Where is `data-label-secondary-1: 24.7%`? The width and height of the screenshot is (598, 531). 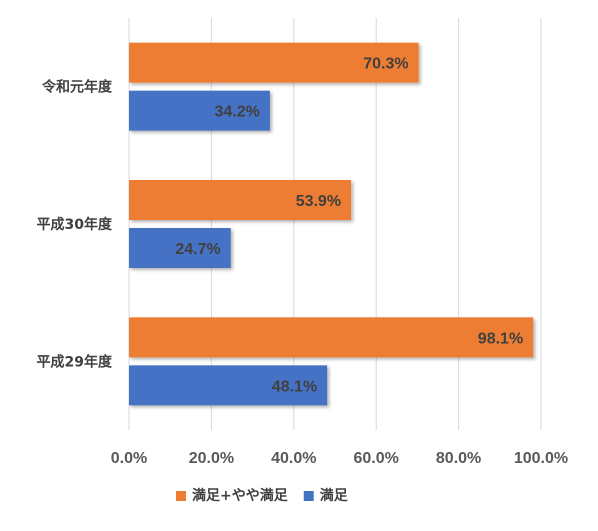 data-label-secondary-1: 24.7% is located at coordinates (197, 249).